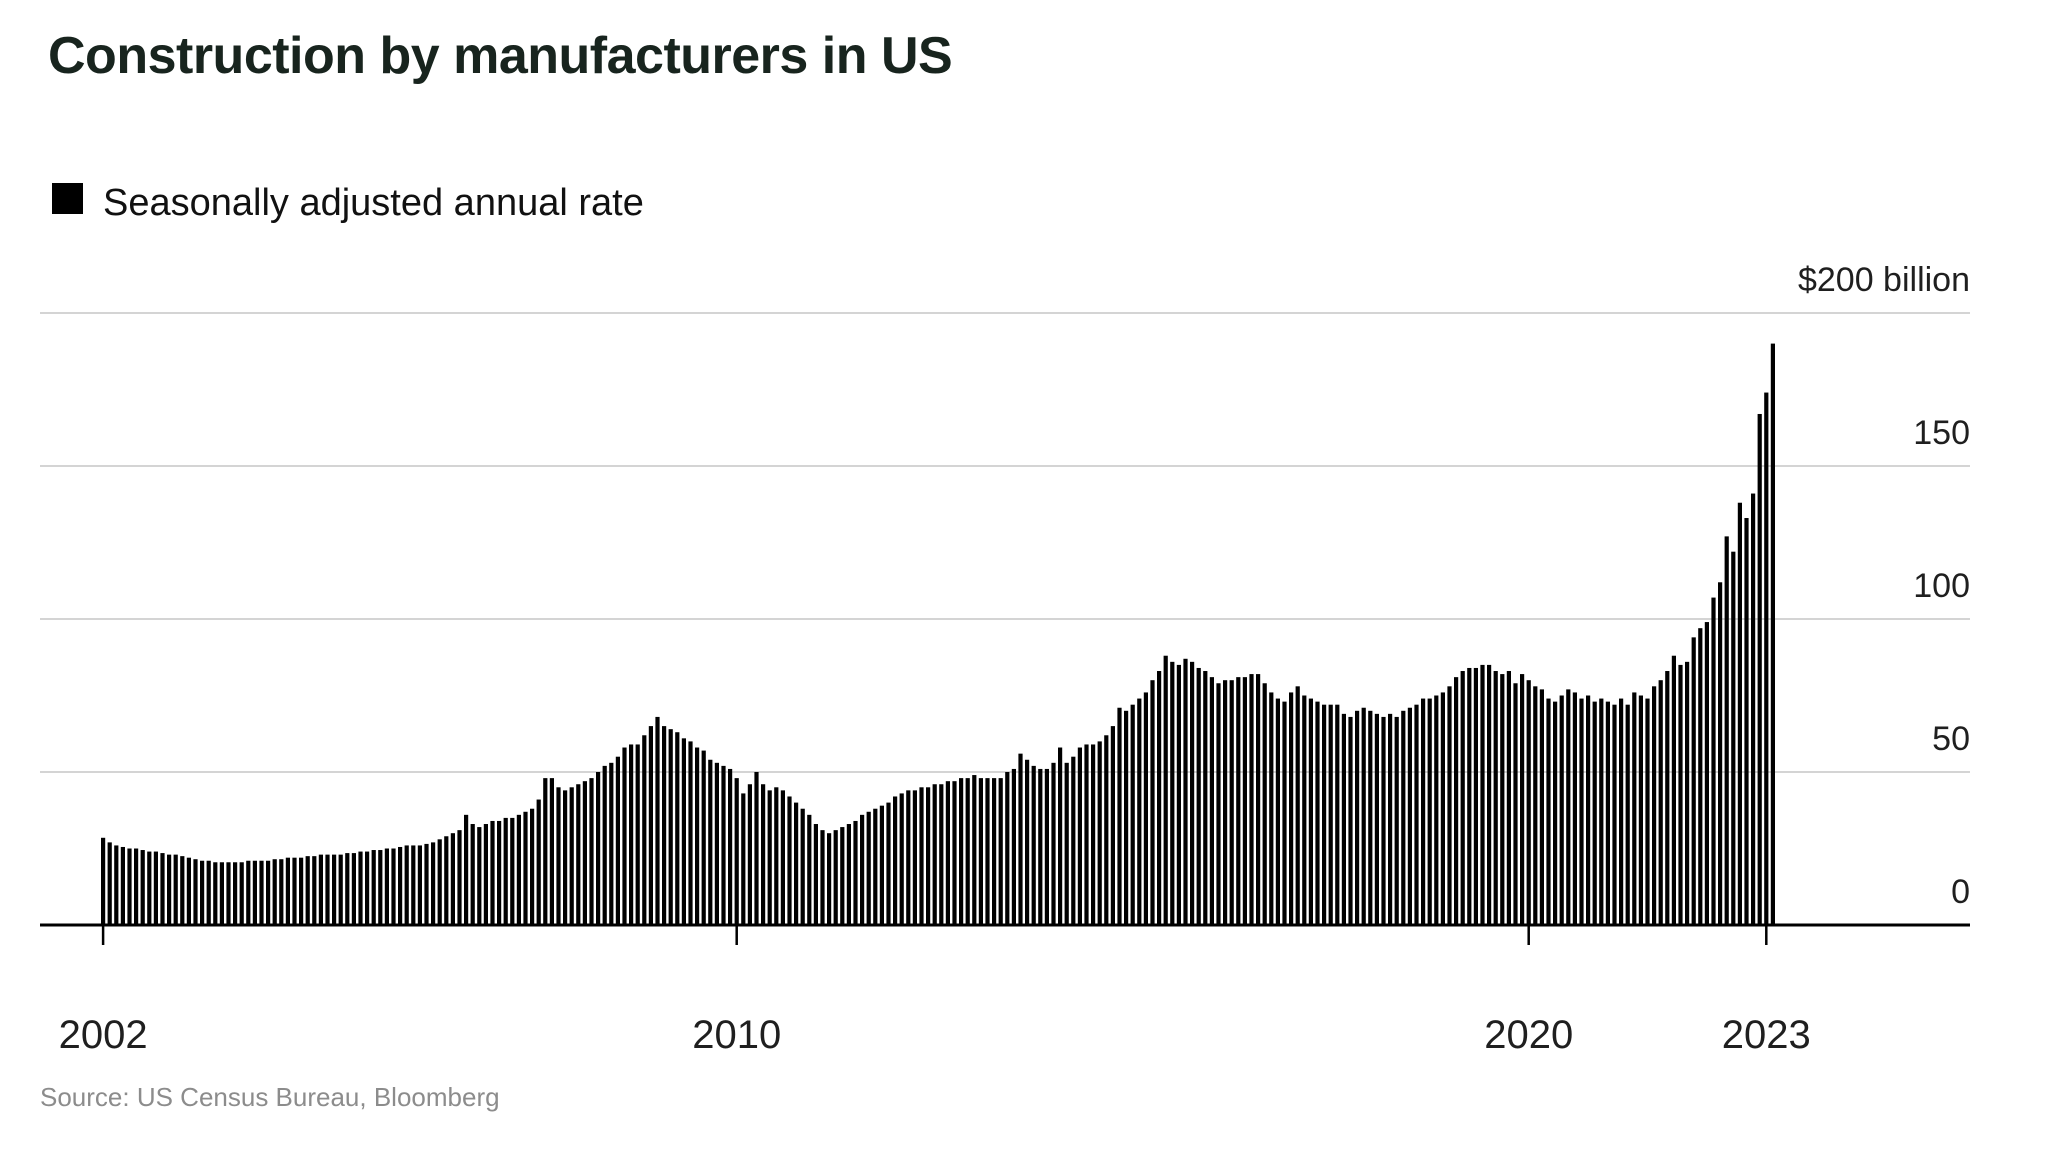 This screenshot has height=1151, width=2048. I want to click on x-axis-label: 2002, so click(103, 1035).